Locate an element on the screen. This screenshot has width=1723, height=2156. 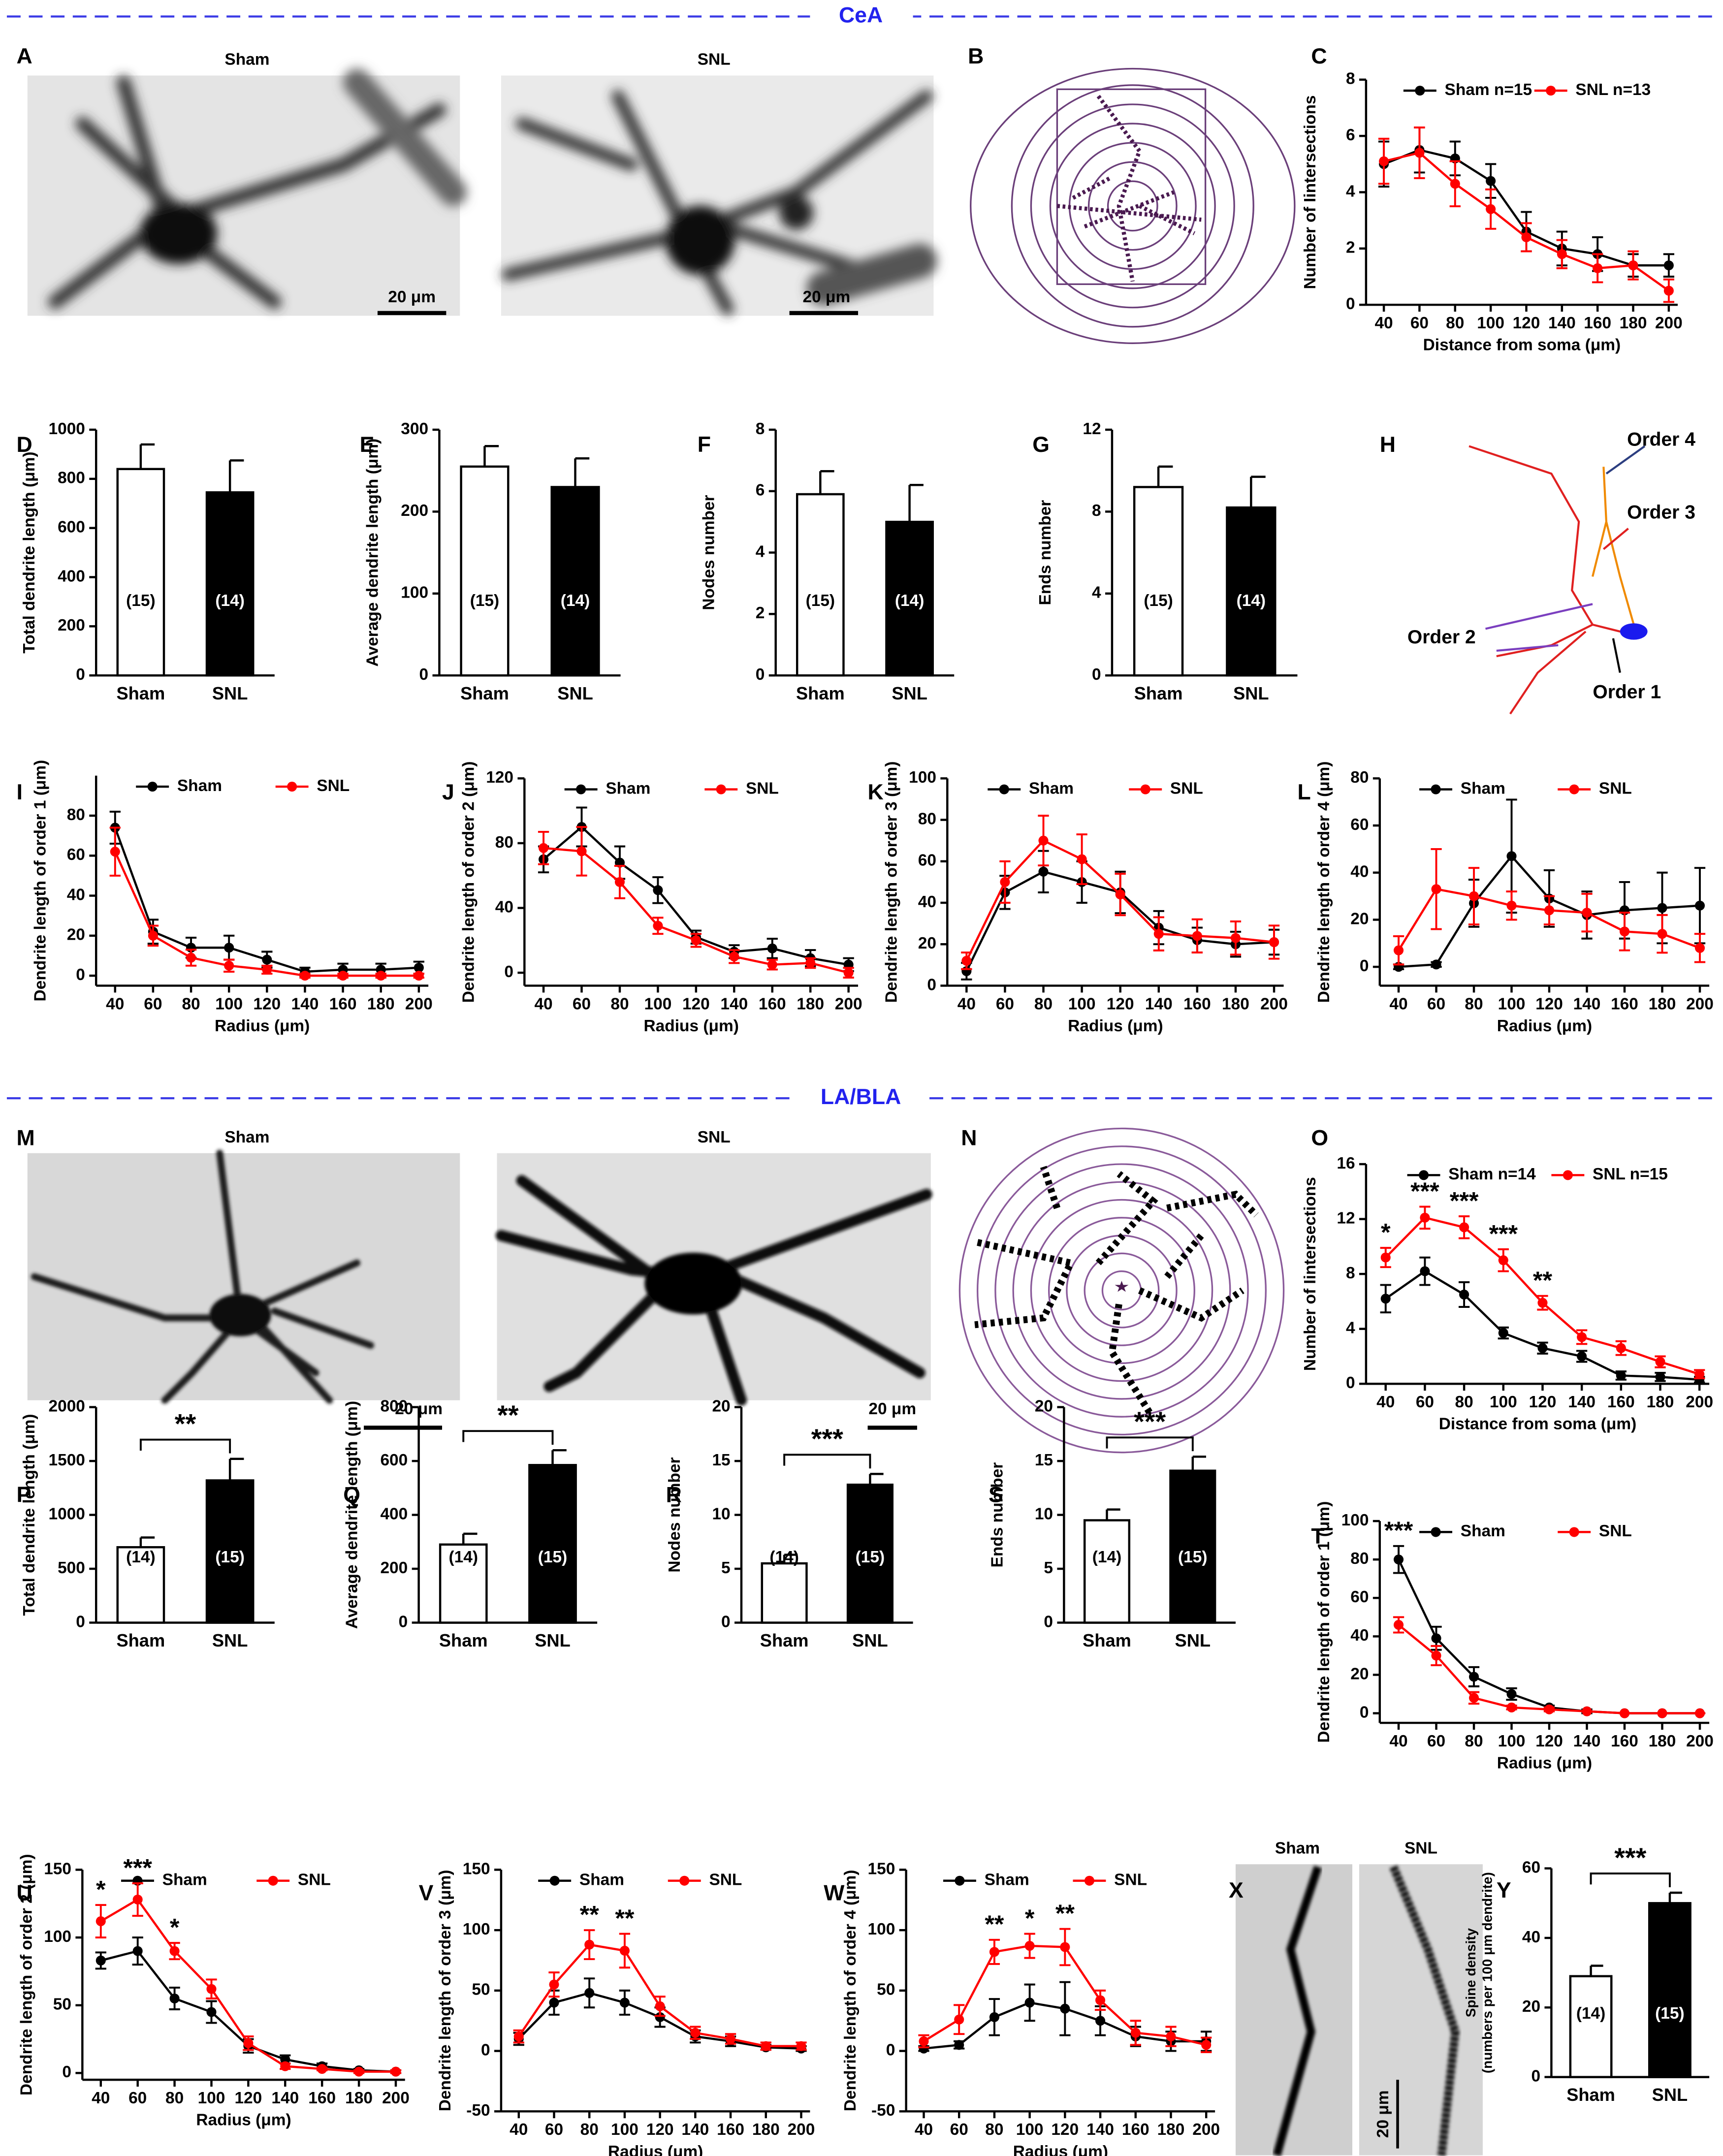
image-caption: SNL is located at coordinates (714, 1137).